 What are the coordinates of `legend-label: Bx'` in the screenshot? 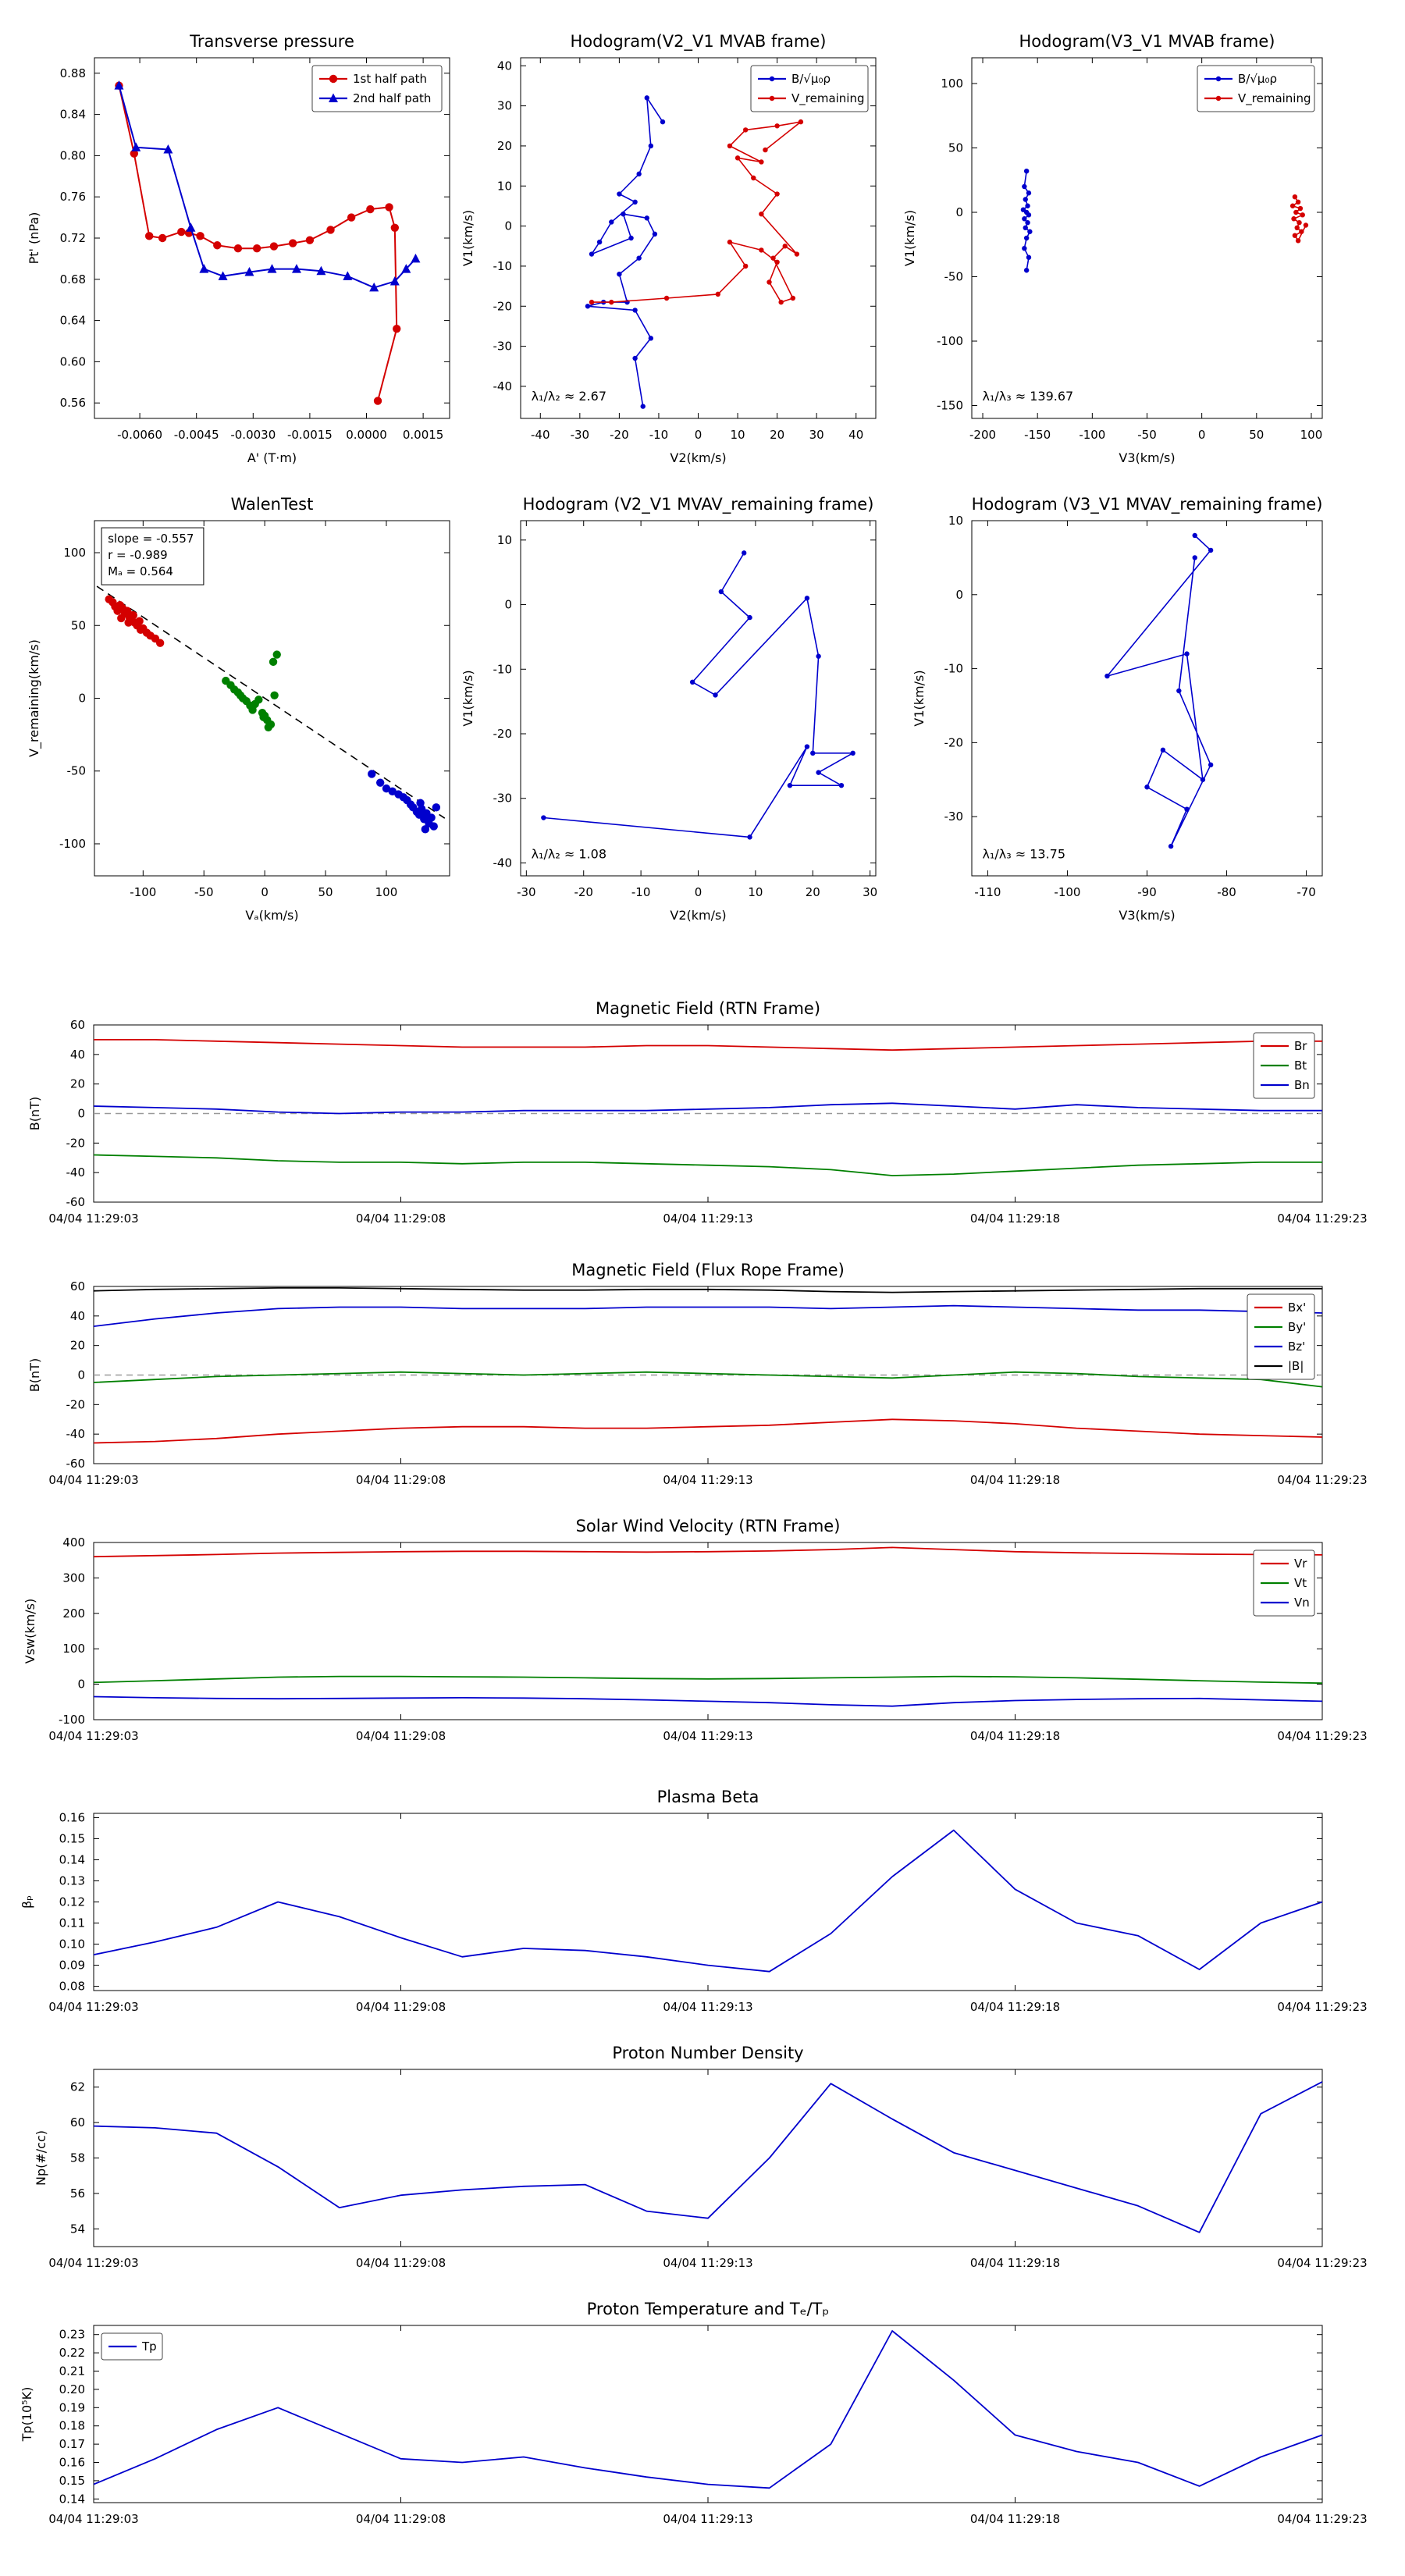 It's located at (1297, 1307).